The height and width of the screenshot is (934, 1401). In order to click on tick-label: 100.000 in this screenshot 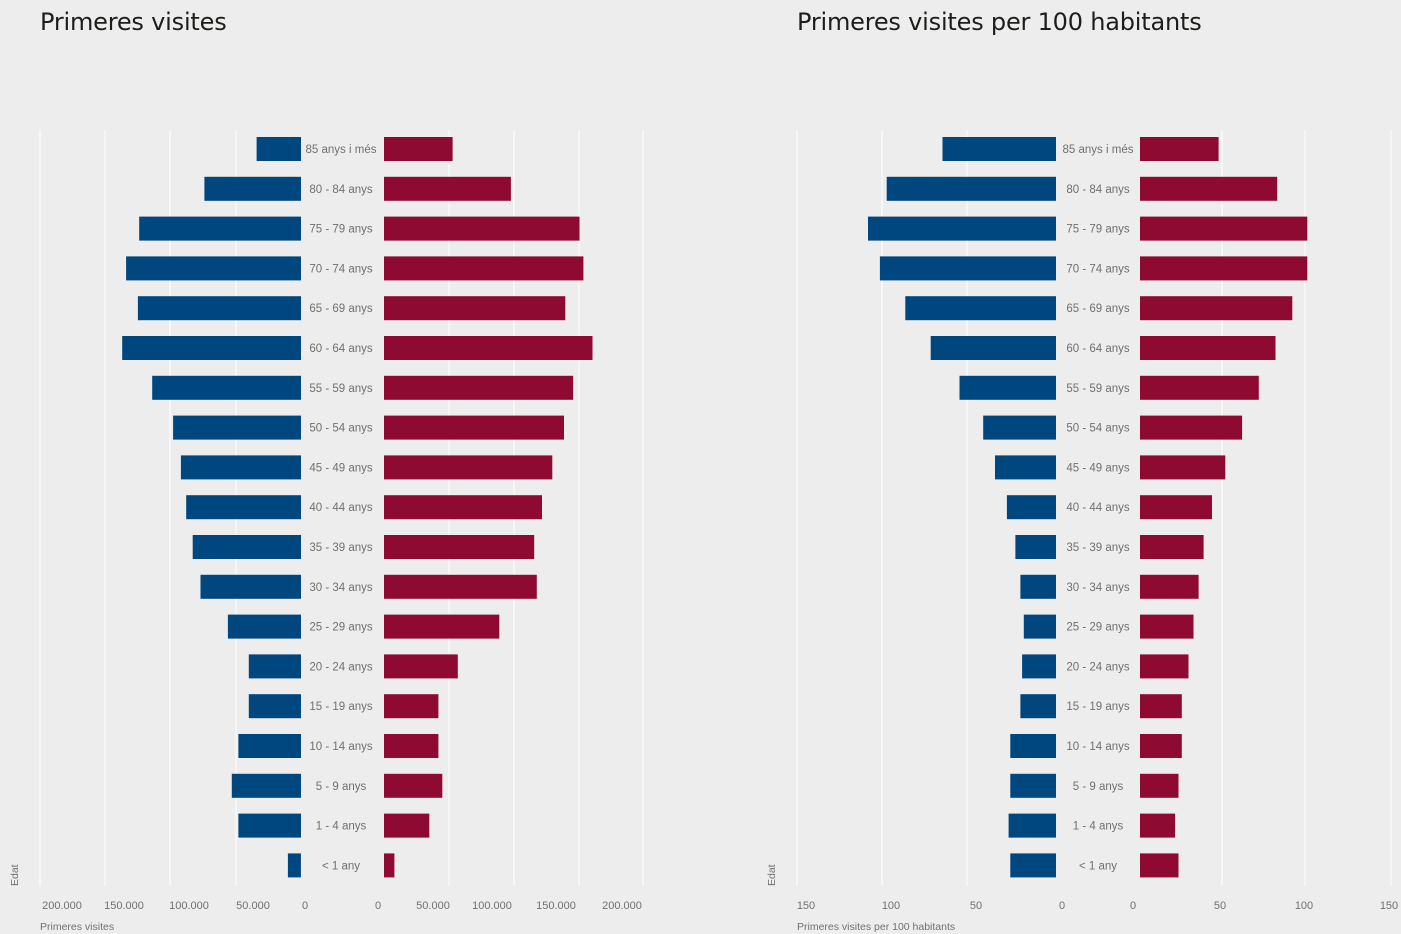, I will do `click(189, 906)`.